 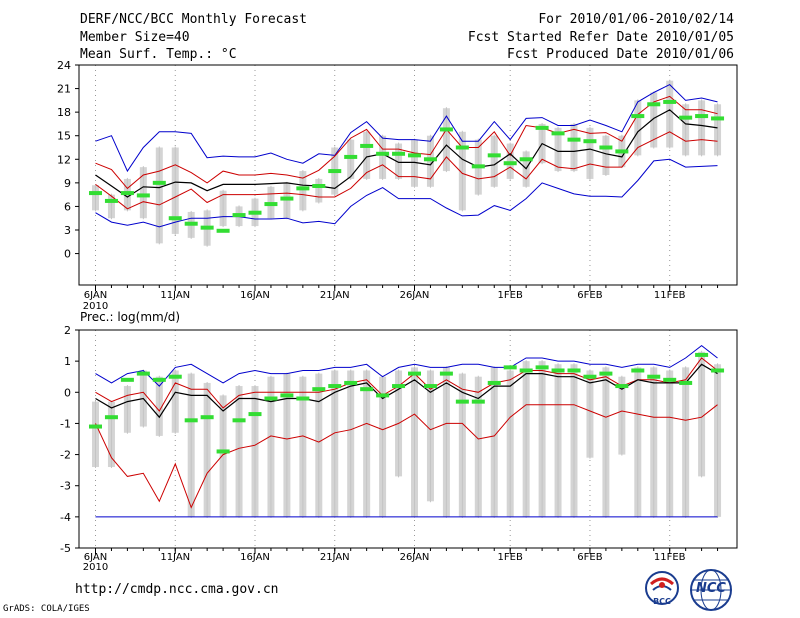 What do you see at coordinates (662, 601) in the screenshot?
I see `bcc-logo-text: BCC` at bounding box center [662, 601].